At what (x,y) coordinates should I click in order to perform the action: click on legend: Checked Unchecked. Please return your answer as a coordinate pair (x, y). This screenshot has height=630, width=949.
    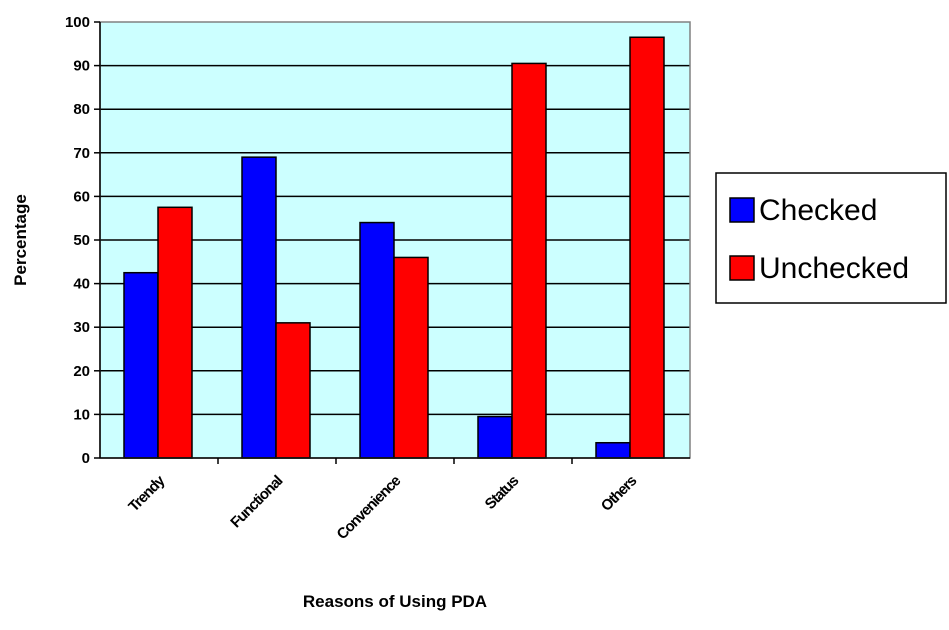
    Looking at the image, I should click on (831, 238).